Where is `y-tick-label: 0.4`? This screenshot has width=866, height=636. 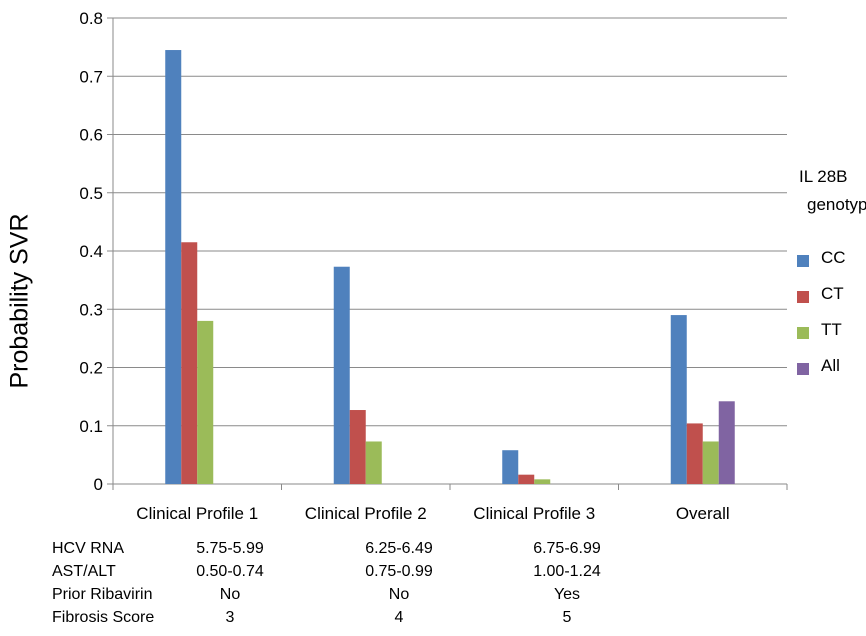 y-tick-label: 0.4 is located at coordinates (91, 251).